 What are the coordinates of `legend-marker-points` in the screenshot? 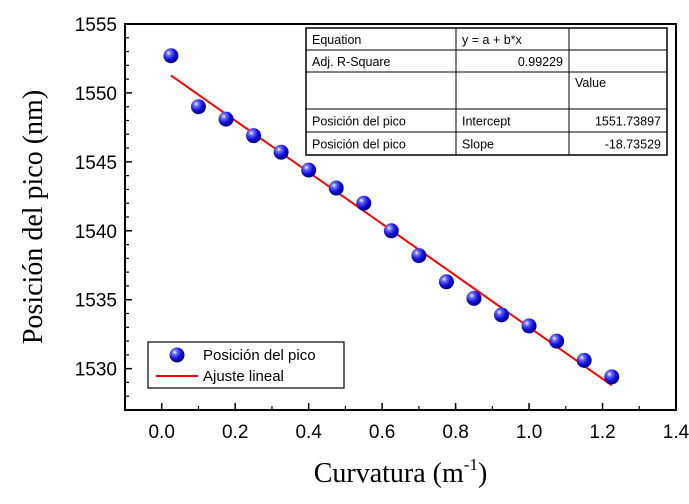 It's located at (177, 355).